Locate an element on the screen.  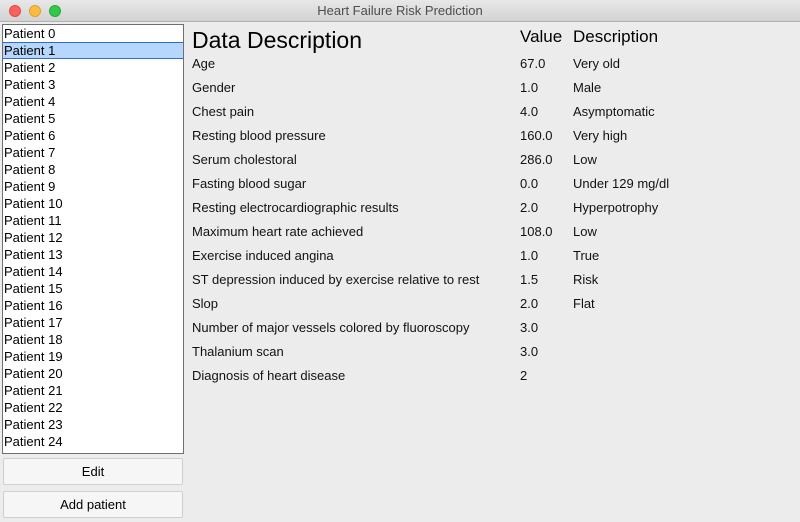
data-description-heading: Data Description is located at coordinates (277, 40).